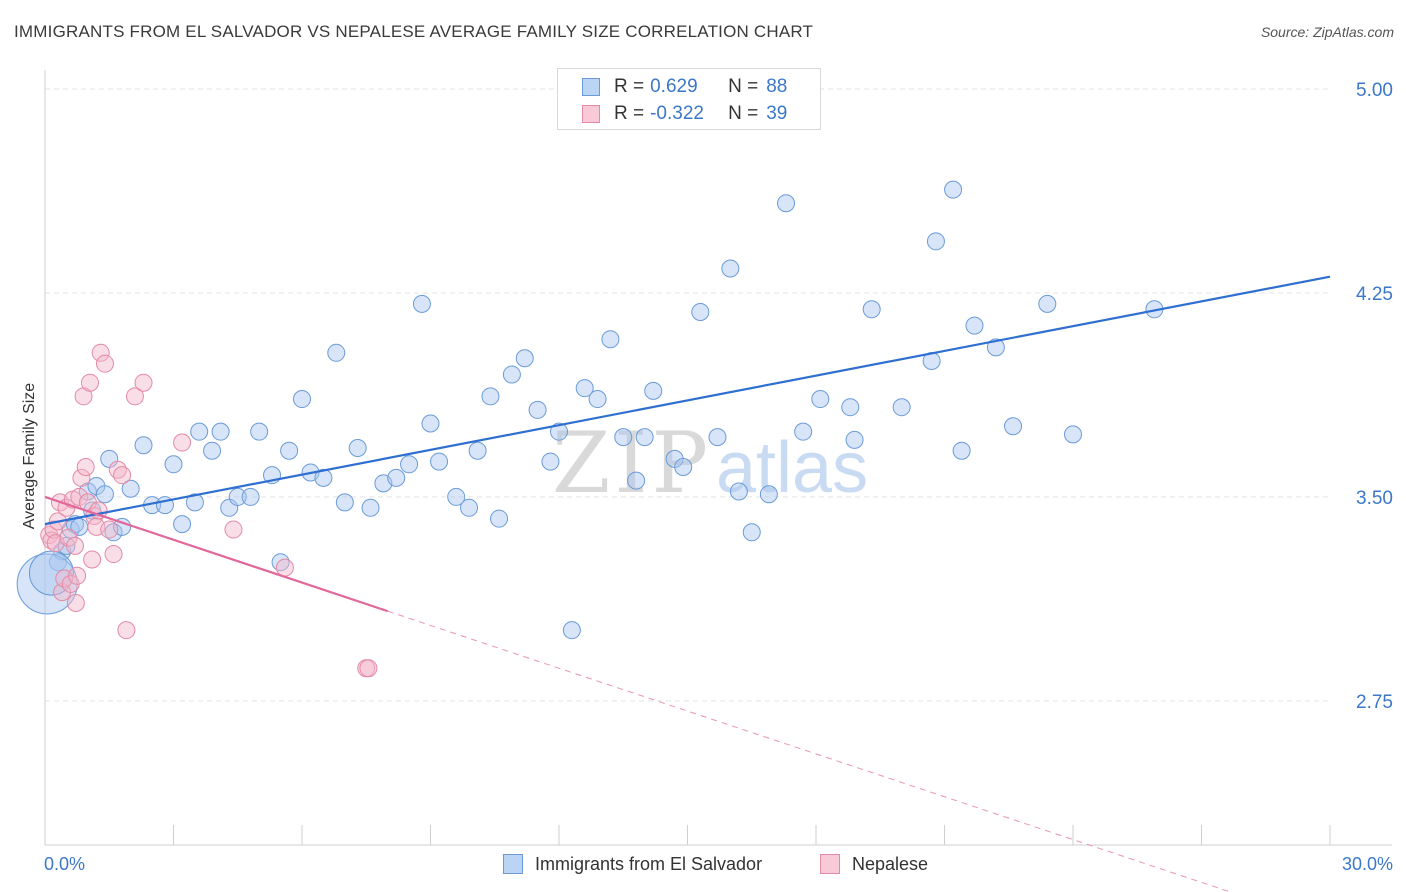 The width and height of the screenshot is (1406, 892). Describe the element at coordinates (629, 86) in the screenshot. I see `r-label: R =` at that location.